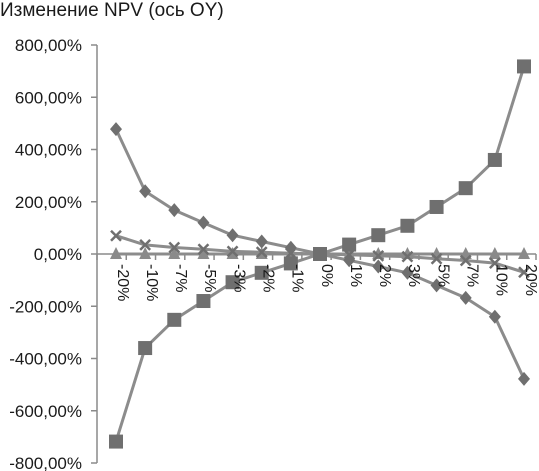 Image resolution: width=539 pixels, height=471 pixels. What do you see at coordinates (112, 10) in the screenshot?
I see `chart-title: Изменение NPV (ось OY)` at bounding box center [112, 10].